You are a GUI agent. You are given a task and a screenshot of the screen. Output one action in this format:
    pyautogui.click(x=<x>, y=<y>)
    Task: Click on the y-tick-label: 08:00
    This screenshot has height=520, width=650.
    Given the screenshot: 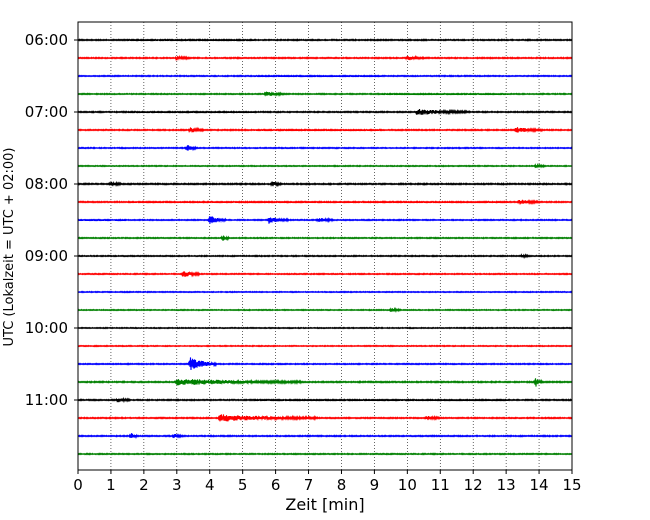 What is the action you would take?
    pyautogui.click(x=46, y=184)
    